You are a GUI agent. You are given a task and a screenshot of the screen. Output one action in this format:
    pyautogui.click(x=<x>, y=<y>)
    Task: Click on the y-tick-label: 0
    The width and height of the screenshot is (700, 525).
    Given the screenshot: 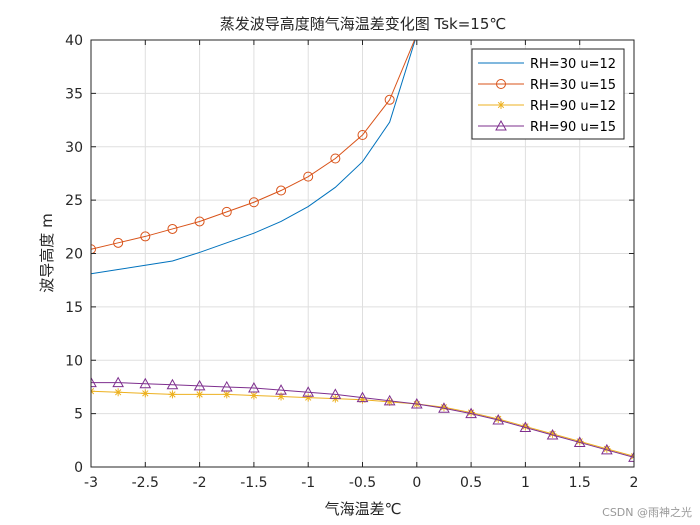 What is the action you would take?
    pyautogui.click(x=78, y=468)
    